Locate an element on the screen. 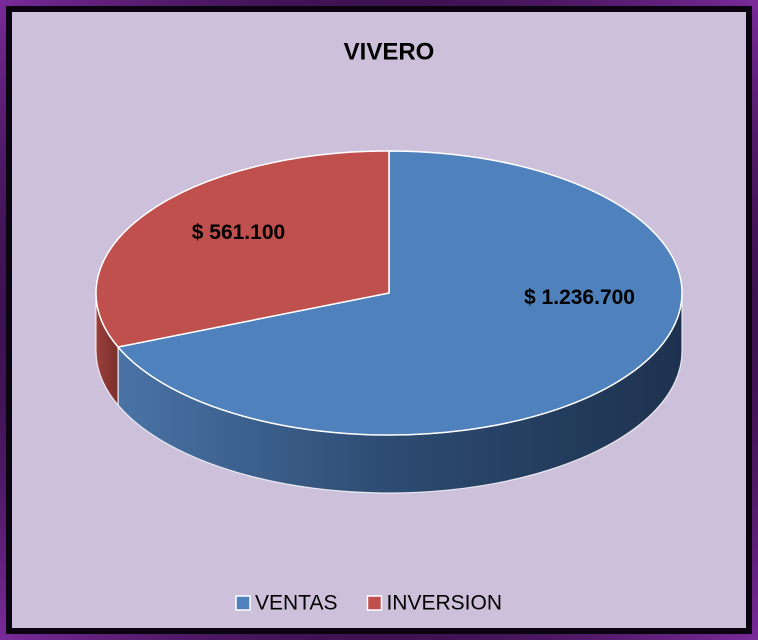 This screenshot has width=758, height=640. data-label: $ 561.100 is located at coordinates (238, 233).